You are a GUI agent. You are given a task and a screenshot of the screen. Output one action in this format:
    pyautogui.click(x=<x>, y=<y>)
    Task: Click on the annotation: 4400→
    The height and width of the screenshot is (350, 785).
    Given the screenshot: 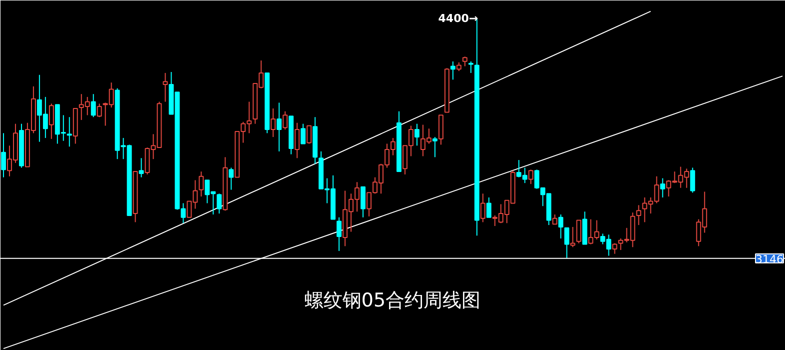 What is the action you would take?
    pyautogui.click(x=458, y=18)
    